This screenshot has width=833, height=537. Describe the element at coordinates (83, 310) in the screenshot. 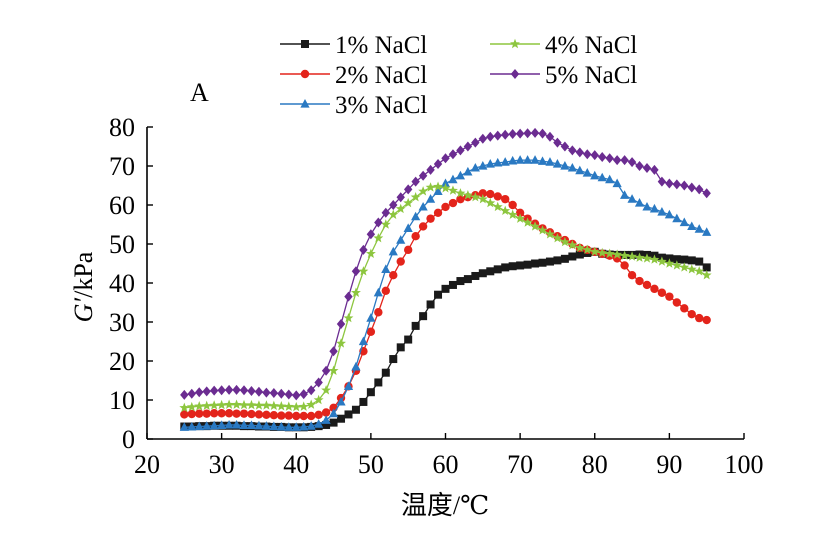

I see `y-axis-title-symbol: G′` at that location.